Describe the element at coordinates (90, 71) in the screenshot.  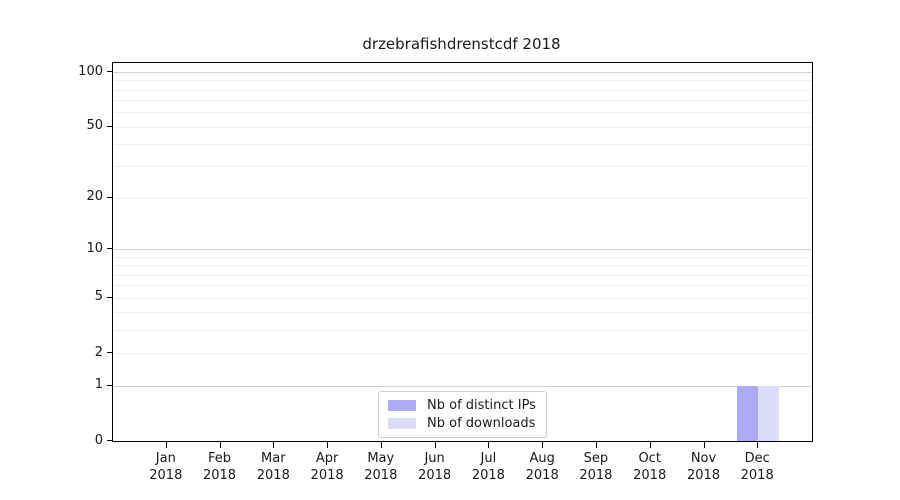
I see `y-tick-label-100: 100` at that location.